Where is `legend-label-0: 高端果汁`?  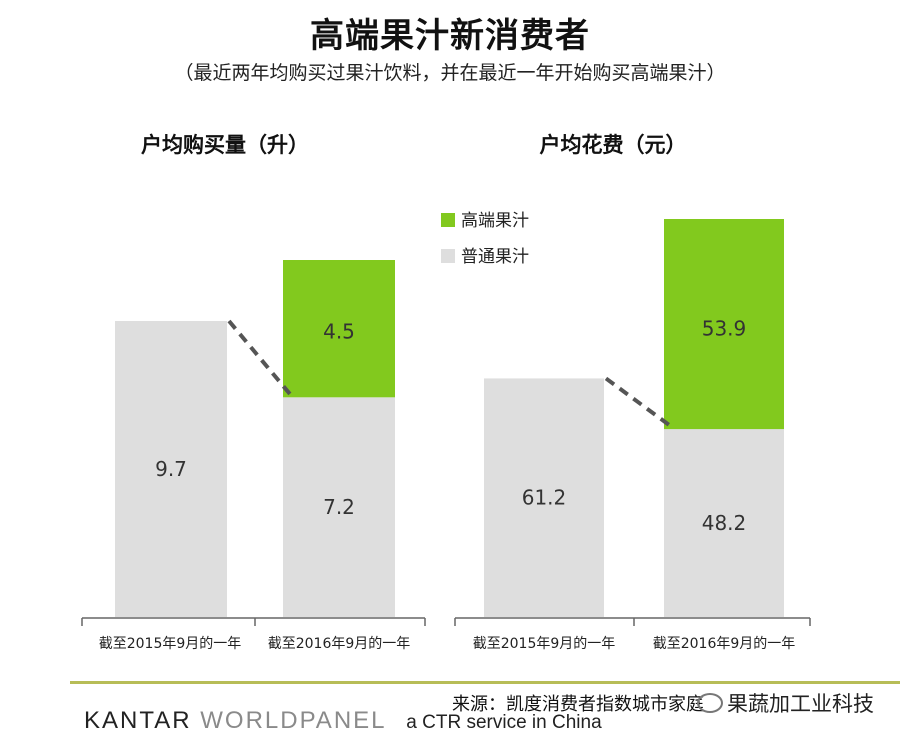 legend-label-0: 高端果汁 is located at coordinates (495, 221).